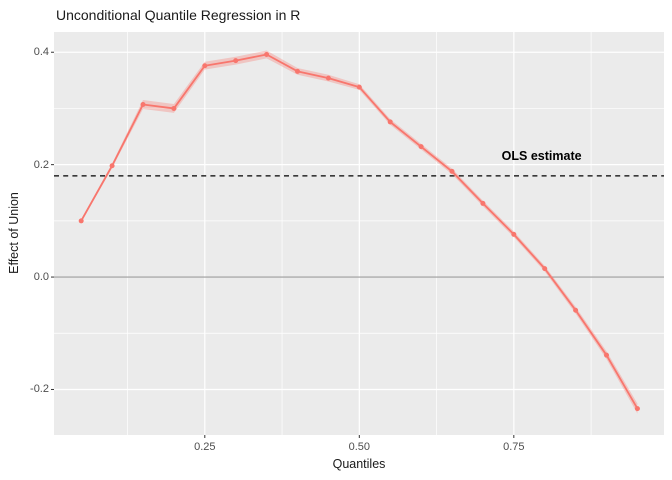 This screenshot has height=480, width=672. I want to click on y-tick-label: 0.0, so click(41, 277).